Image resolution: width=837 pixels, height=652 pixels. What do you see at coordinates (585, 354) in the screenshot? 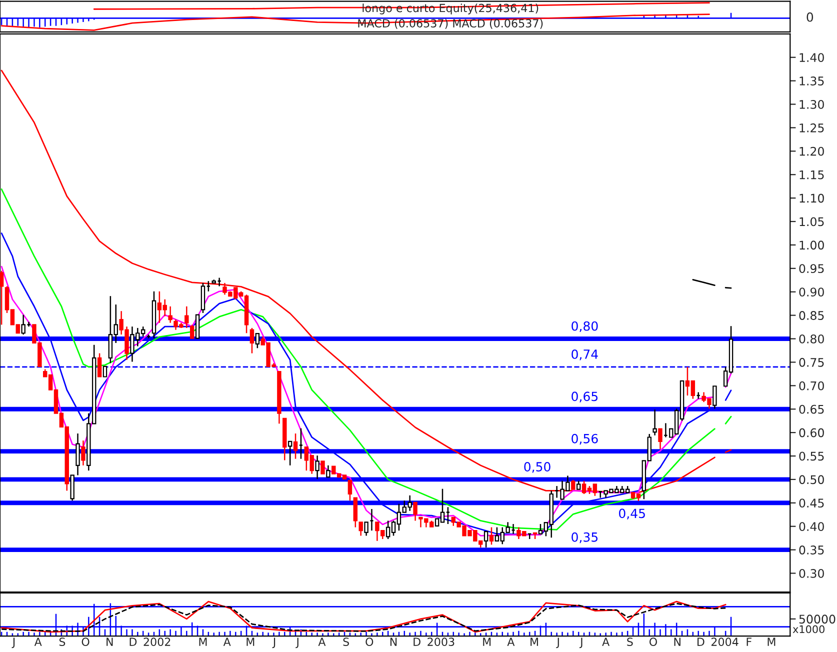
I see `ref-line-label: 0,74` at bounding box center [585, 354].